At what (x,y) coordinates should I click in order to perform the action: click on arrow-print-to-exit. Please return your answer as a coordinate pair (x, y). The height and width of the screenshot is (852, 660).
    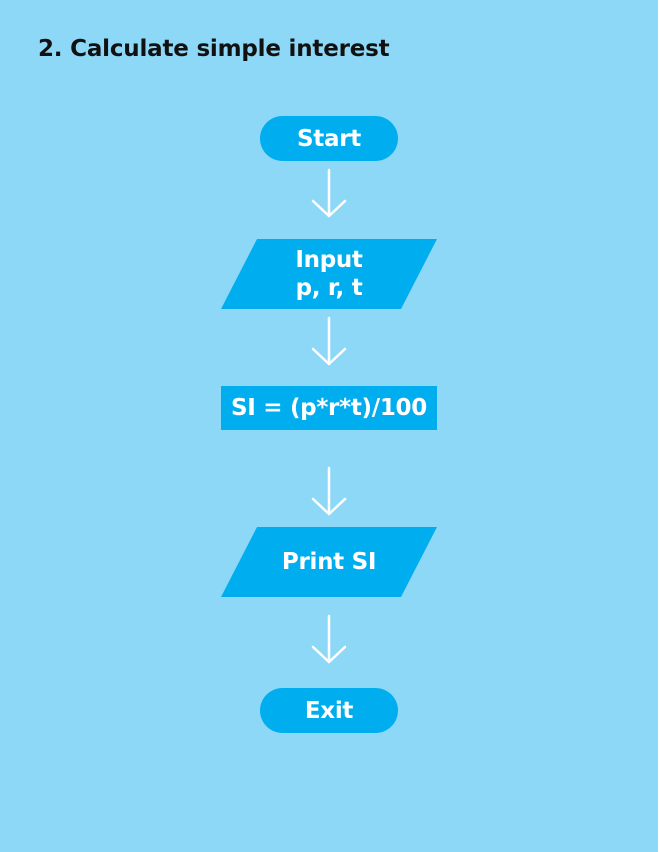
    Looking at the image, I should click on (329, 640).